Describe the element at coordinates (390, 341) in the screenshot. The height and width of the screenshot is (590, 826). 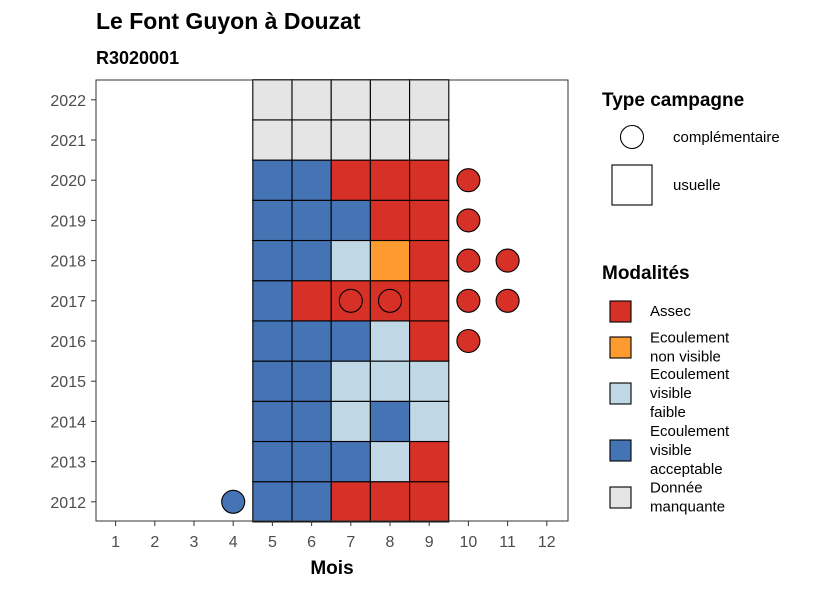
I see `tile-2016-m8` at that location.